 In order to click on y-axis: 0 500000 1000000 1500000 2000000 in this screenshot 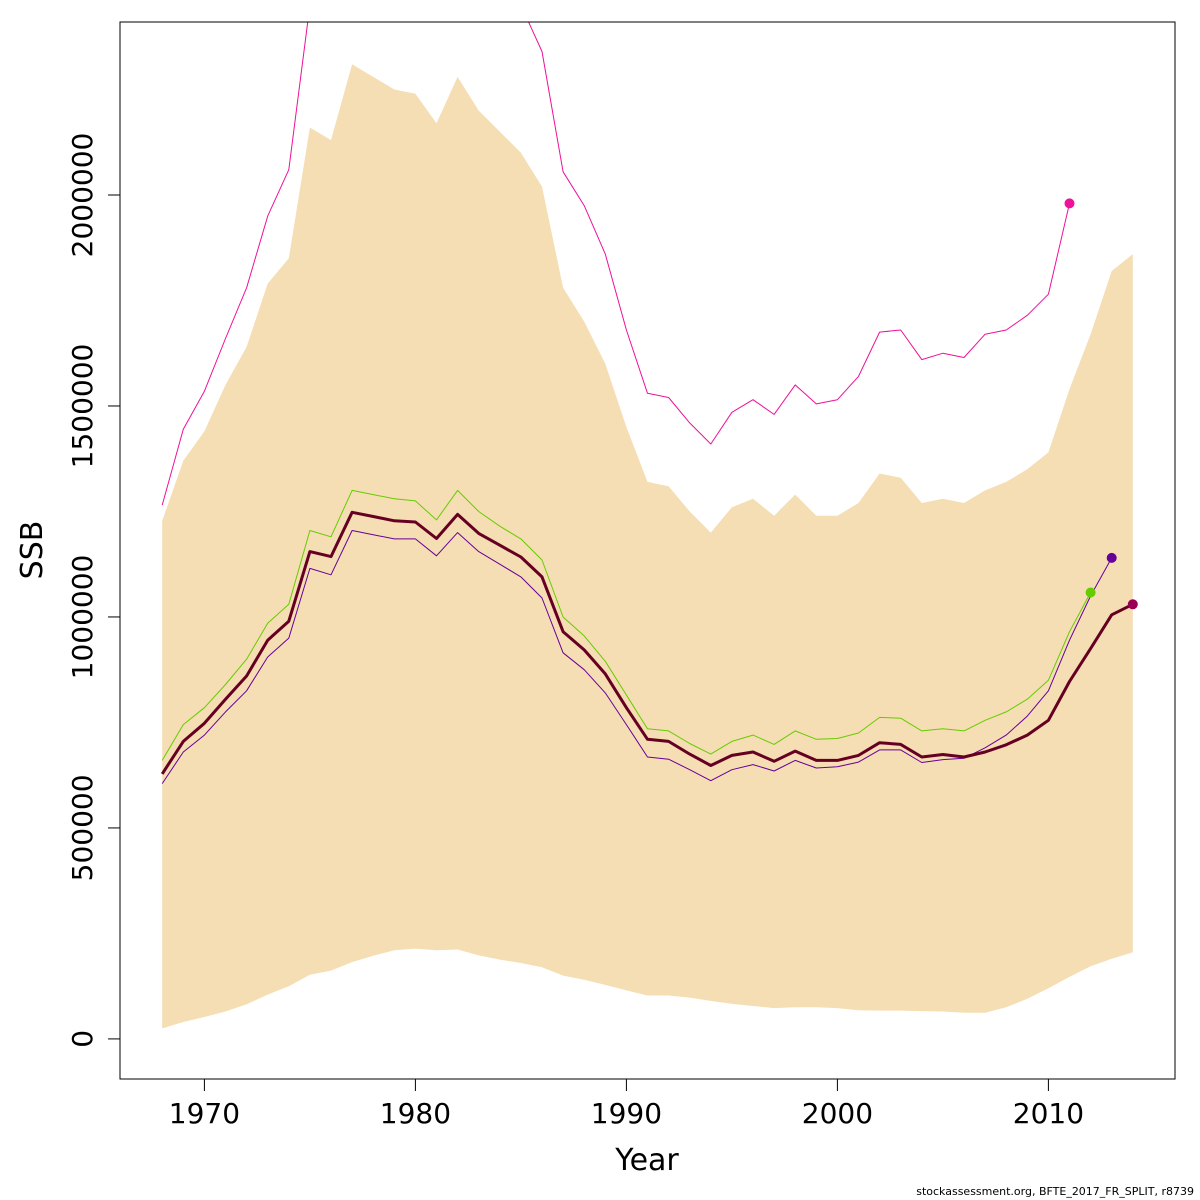, I will do `click(93, 590)`.